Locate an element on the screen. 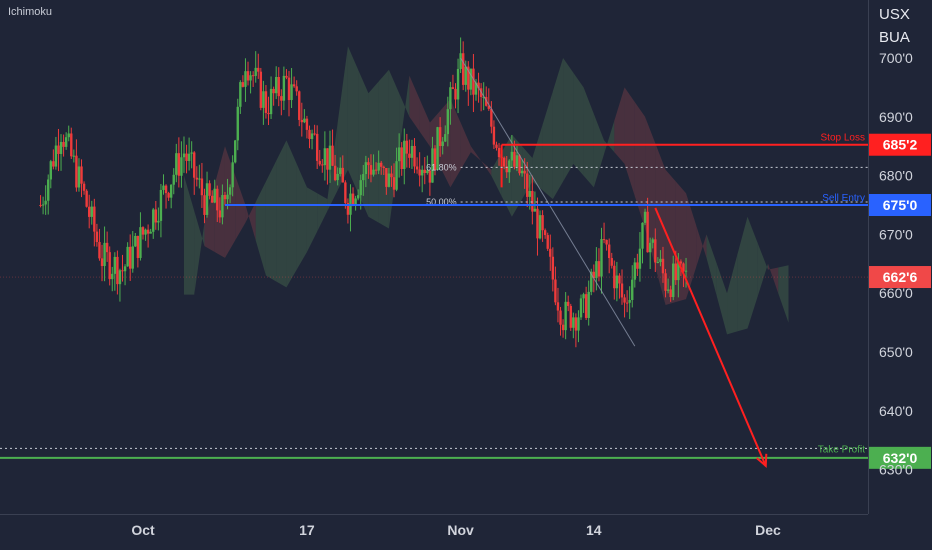 This screenshot has height=550, width=932. level-label: Sell Entry is located at coordinates (843, 198).